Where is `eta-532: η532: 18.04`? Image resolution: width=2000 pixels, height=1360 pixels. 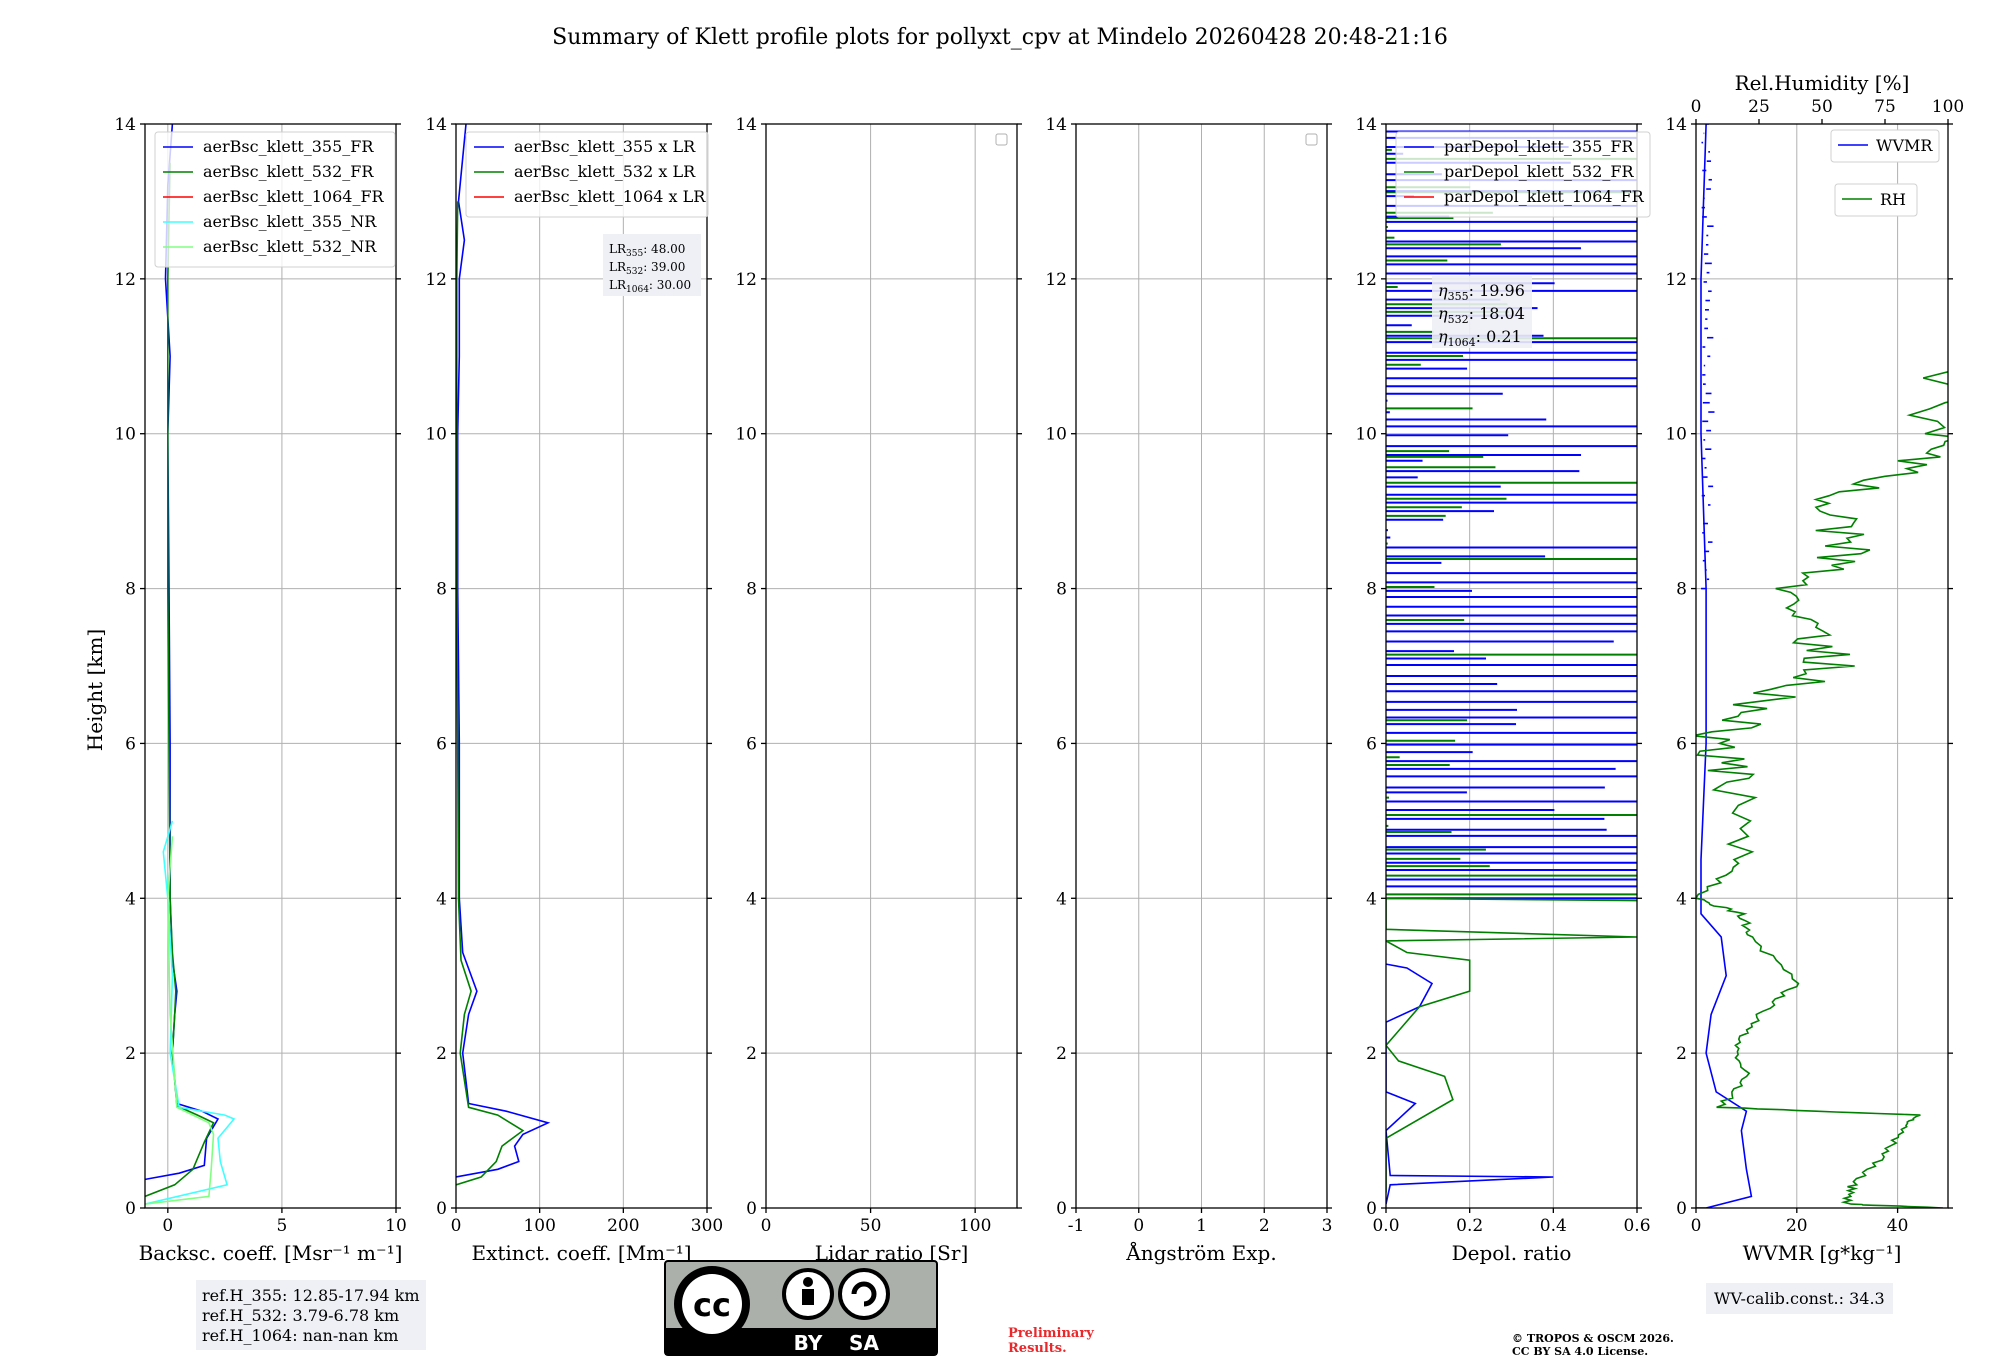 eta-532: η532: 18.04 is located at coordinates (1481, 315).